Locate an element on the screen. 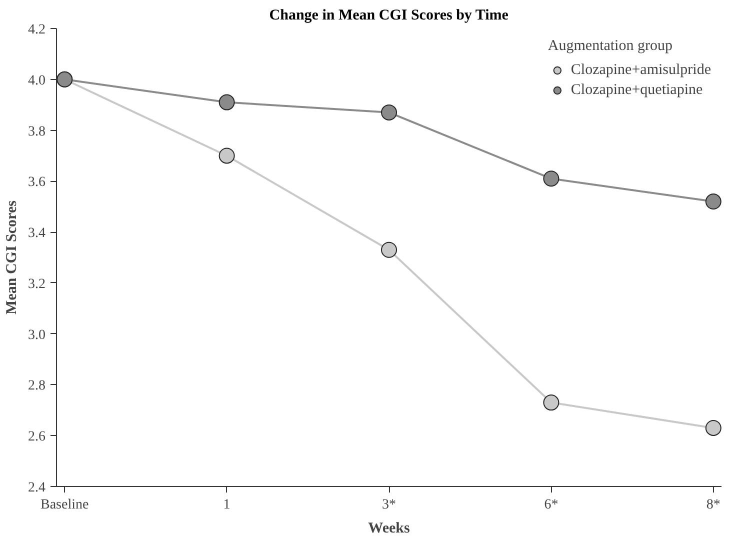 The width and height of the screenshot is (741, 539). y-tick-label: 4.2 is located at coordinates (37, 30).